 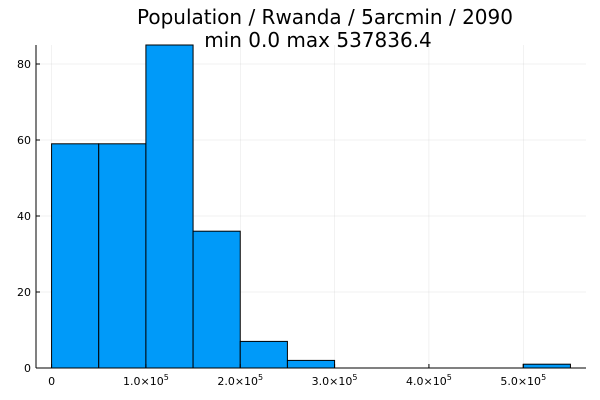 I want to click on y-tick-label: 60, so click(x=24, y=140).